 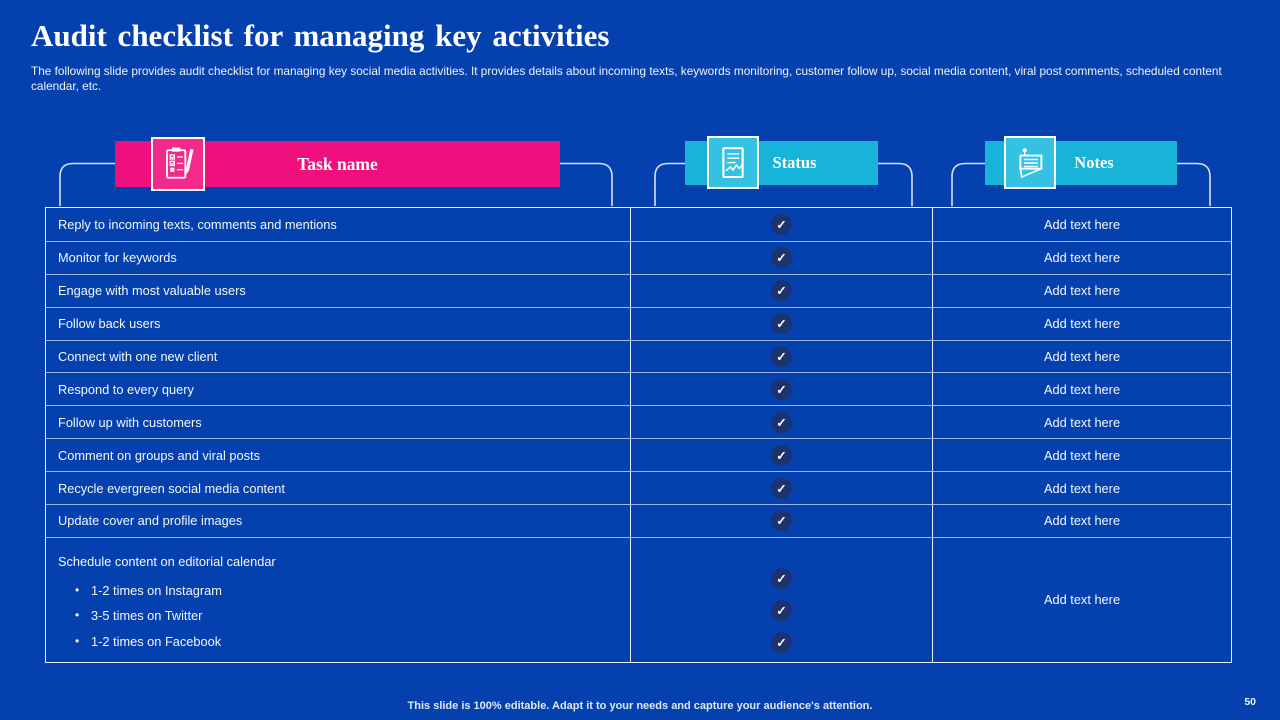 What do you see at coordinates (159, 455) in the screenshot?
I see `task-label: Comment on groups and viral posts` at bounding box center [159, 455].